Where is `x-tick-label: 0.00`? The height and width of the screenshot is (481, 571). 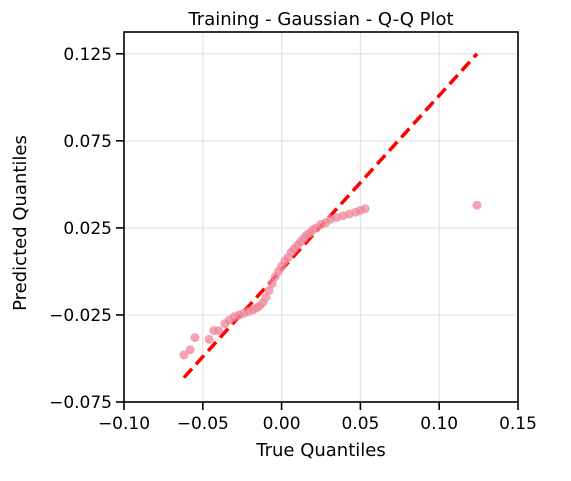 x-tick-label: 0.00 is located at coordinates (282, 424).